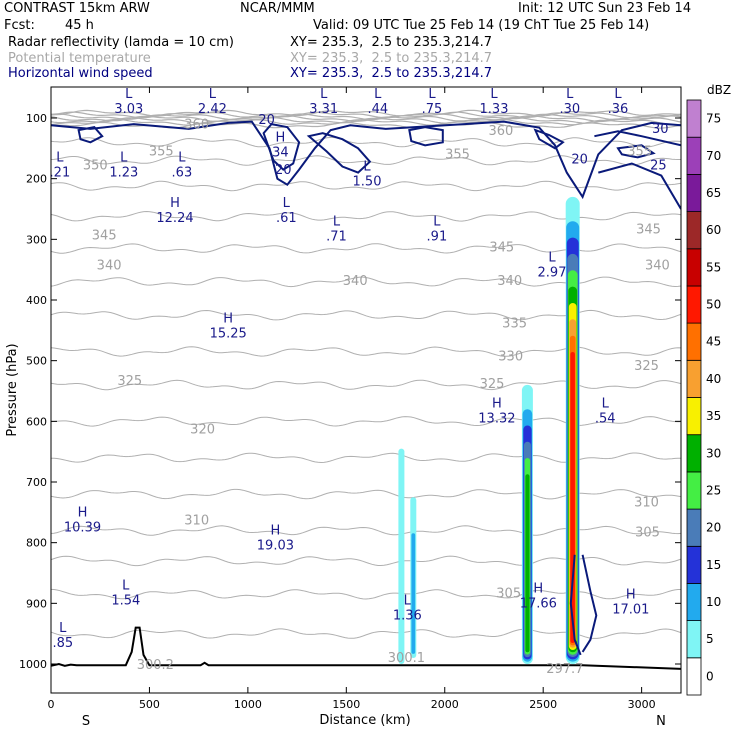 Image resolution: width=740 pixels, height=740 pixels. Describe the element at coordinates (710, 639) in the screenshot. I see `colorbar-level-label: 5` at that location.